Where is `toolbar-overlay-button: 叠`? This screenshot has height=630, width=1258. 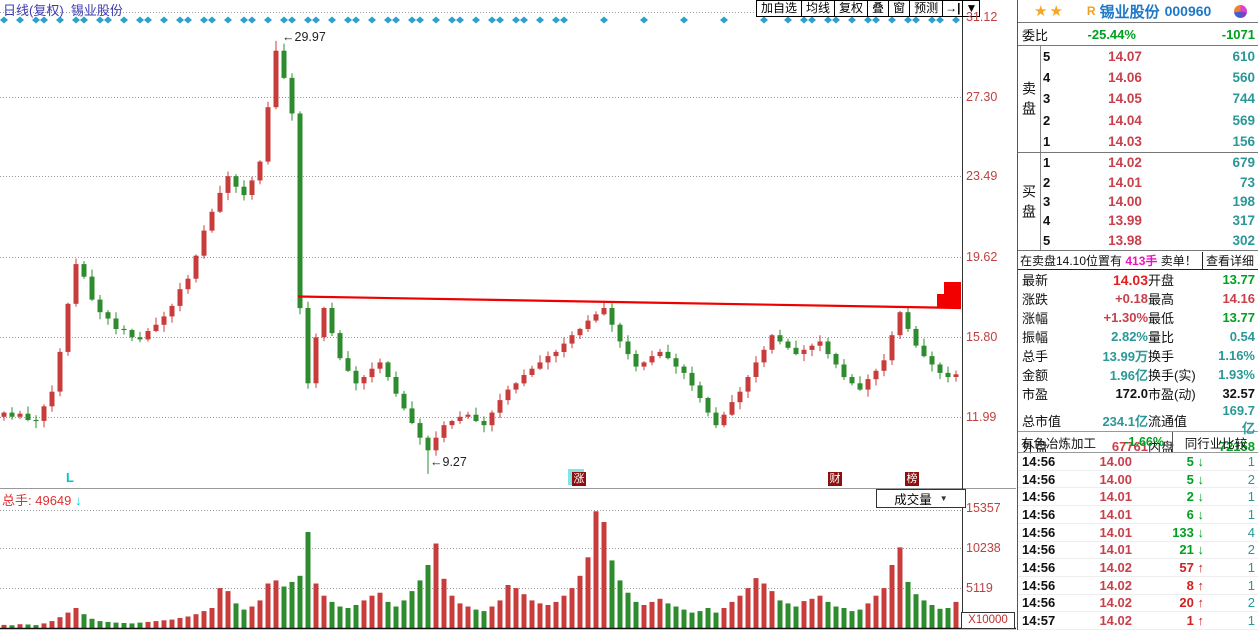 toolbar-overlay-button: 叠 is located at coordinates (878, 8).